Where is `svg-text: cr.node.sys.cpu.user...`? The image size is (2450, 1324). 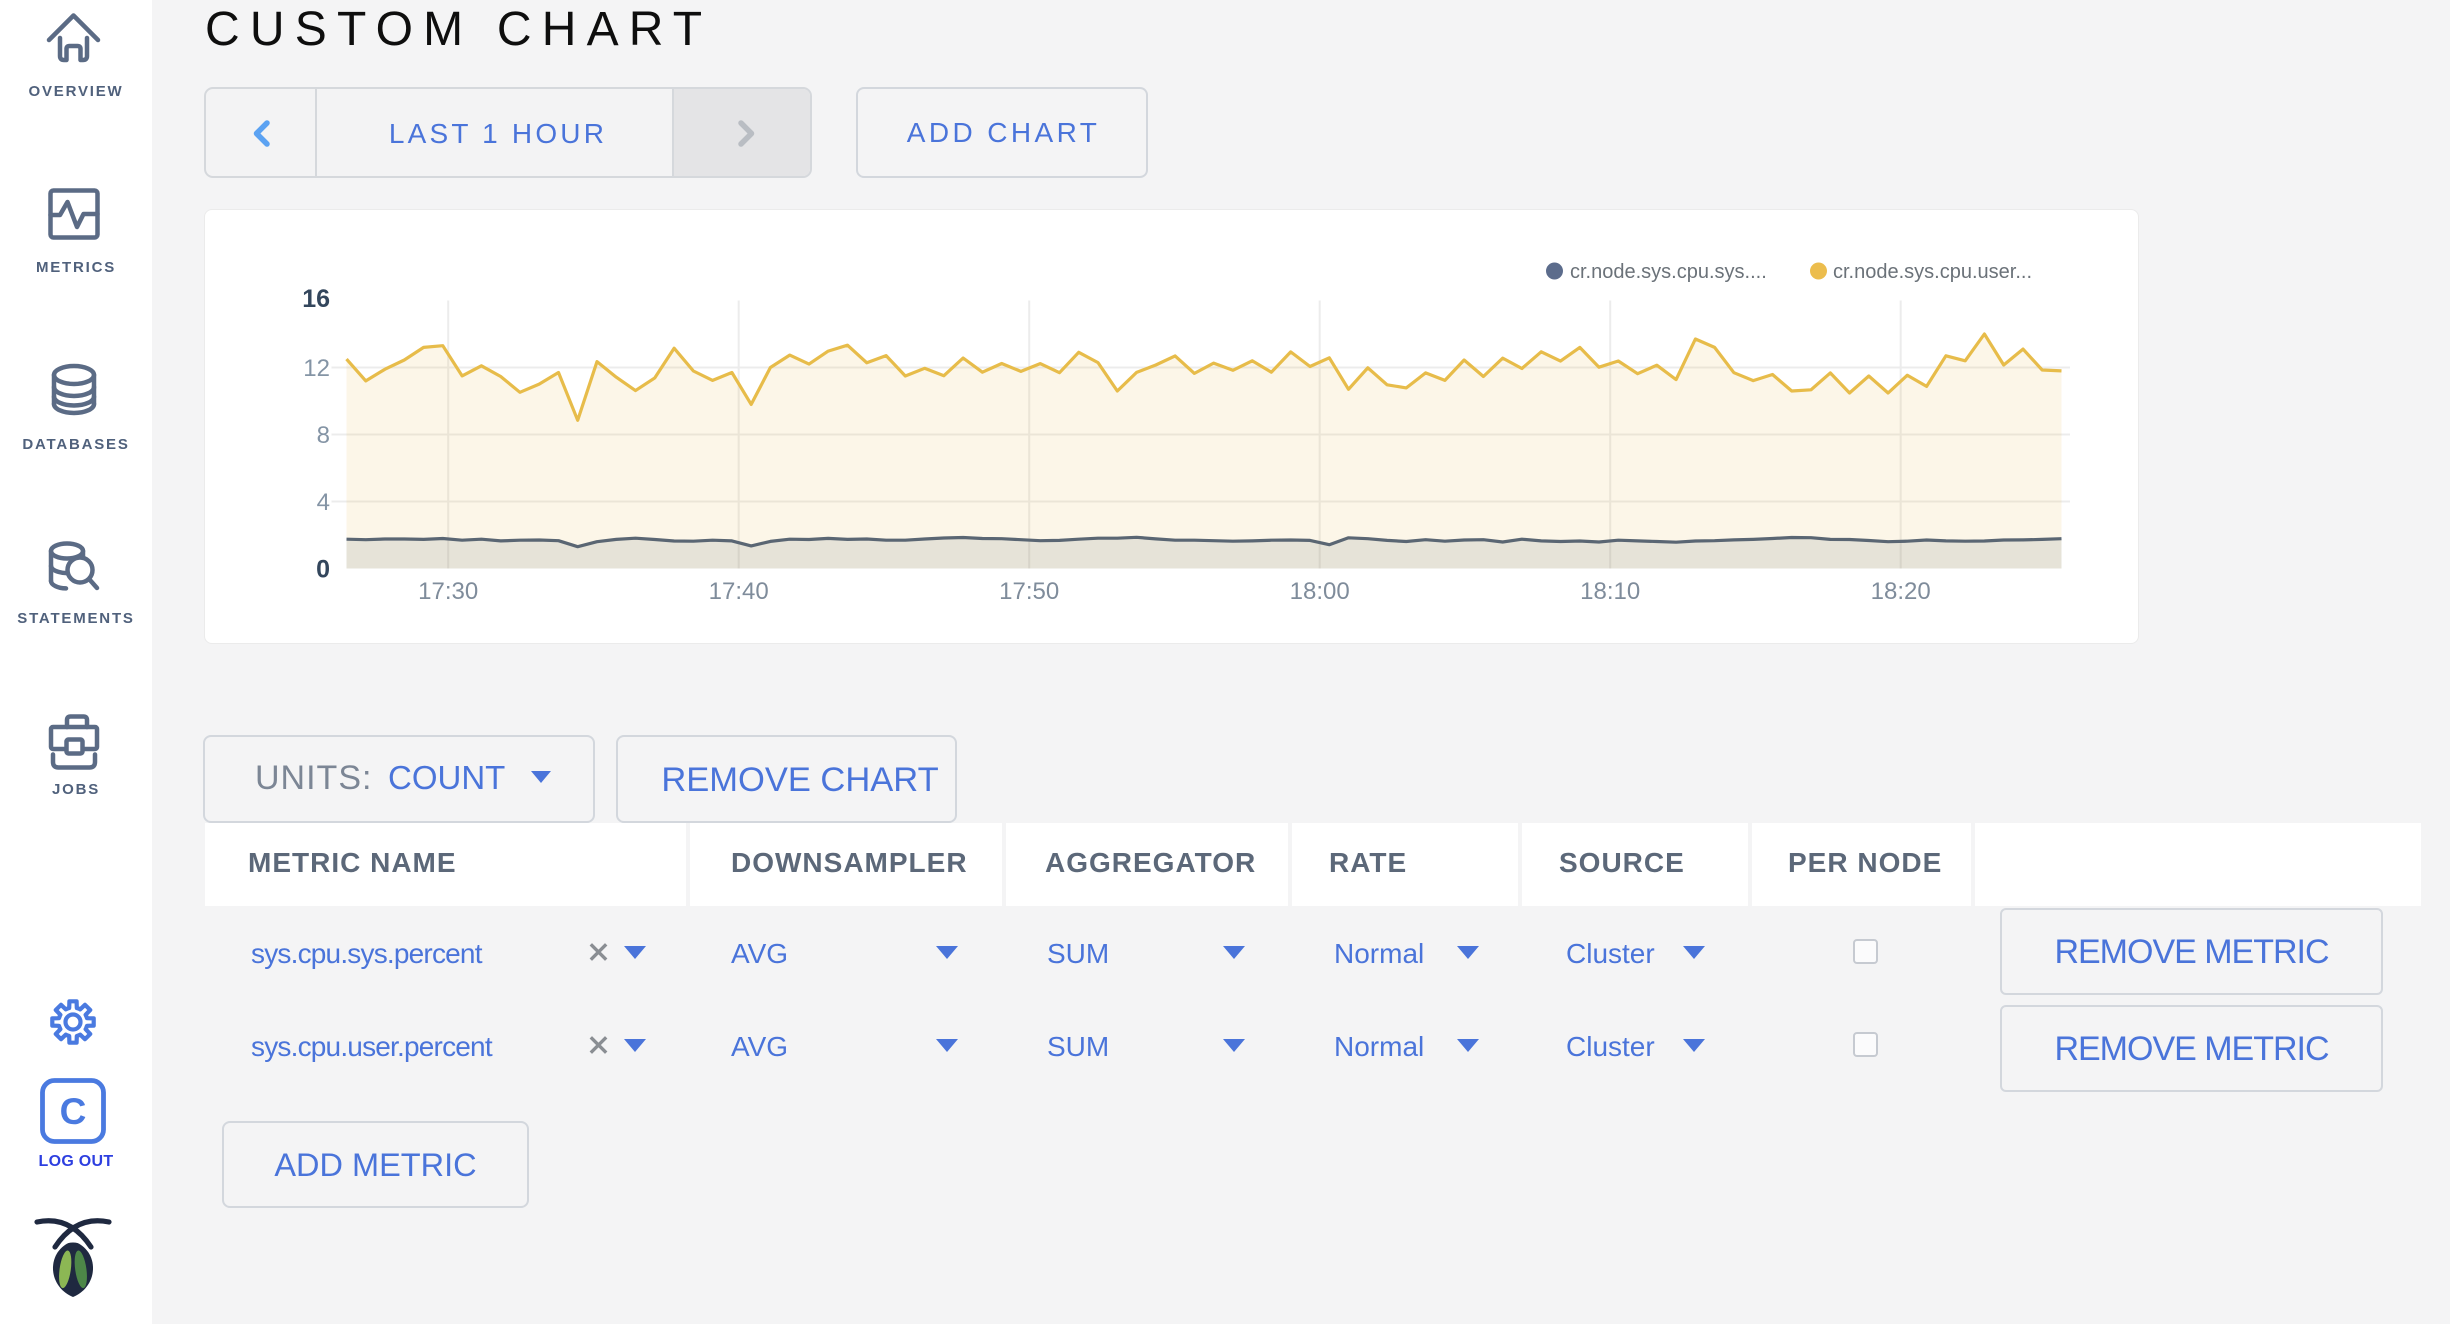 svg-text: cr.node.sys.cpu.user... is located at coordinates (1932, 272).